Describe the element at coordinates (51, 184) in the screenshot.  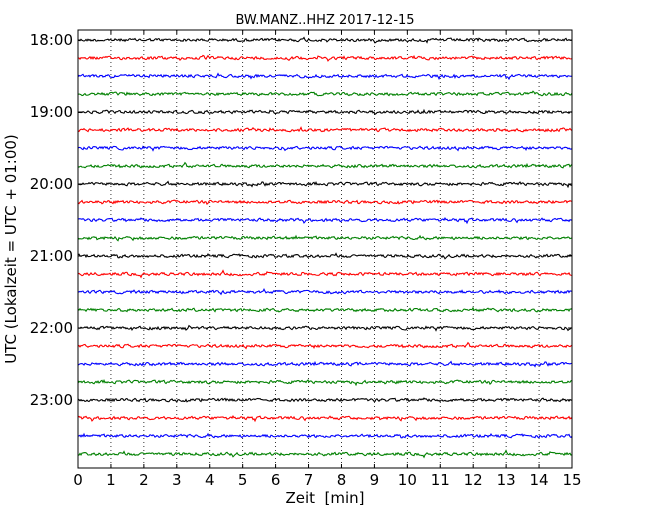
I see `y-tick-label: 20:00` at that location.